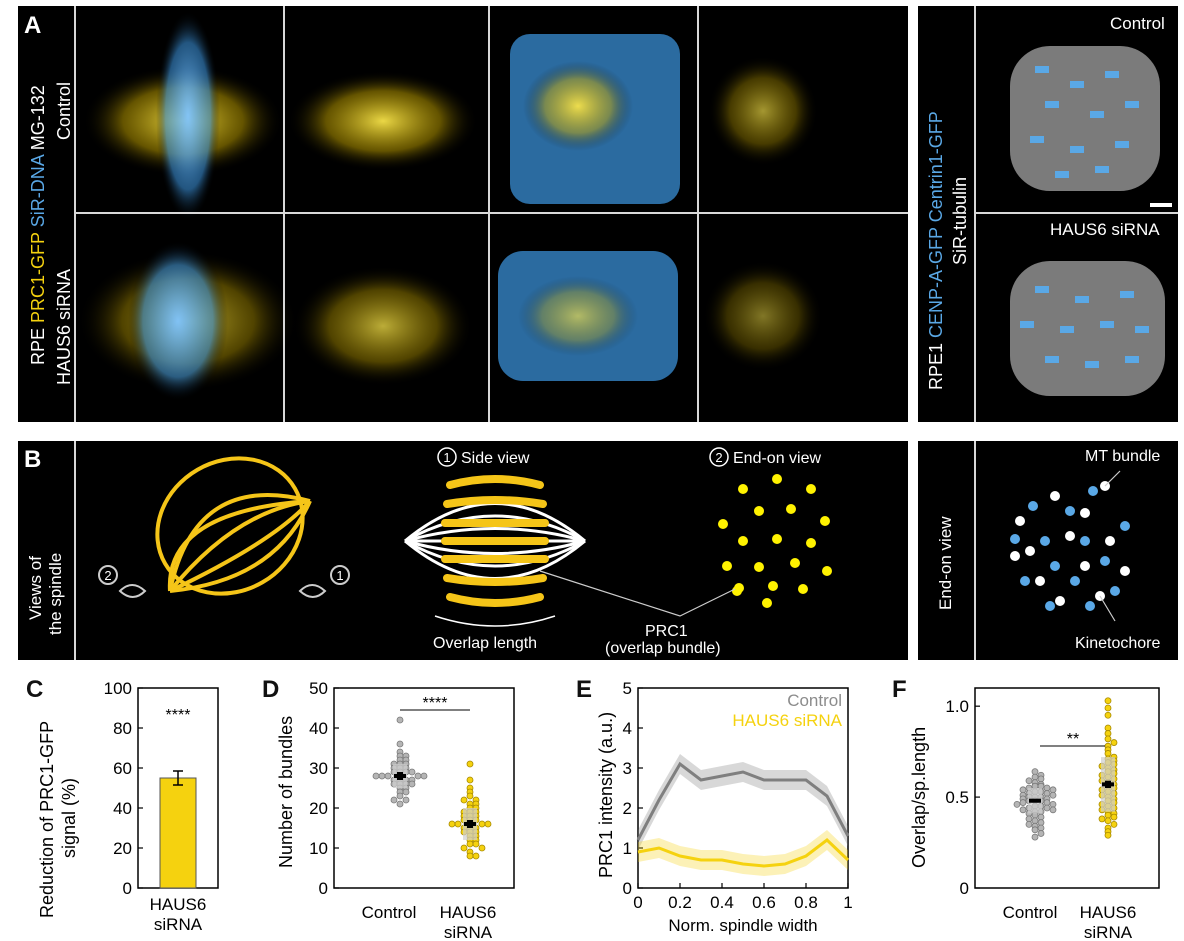 Image resolution: width=1184 pixels, height=941 pixels. What do you see at coordinates (1076, 213) in the screenshot?
I see `panel-a-right-row-divider` at bounding box center [1076, 213].